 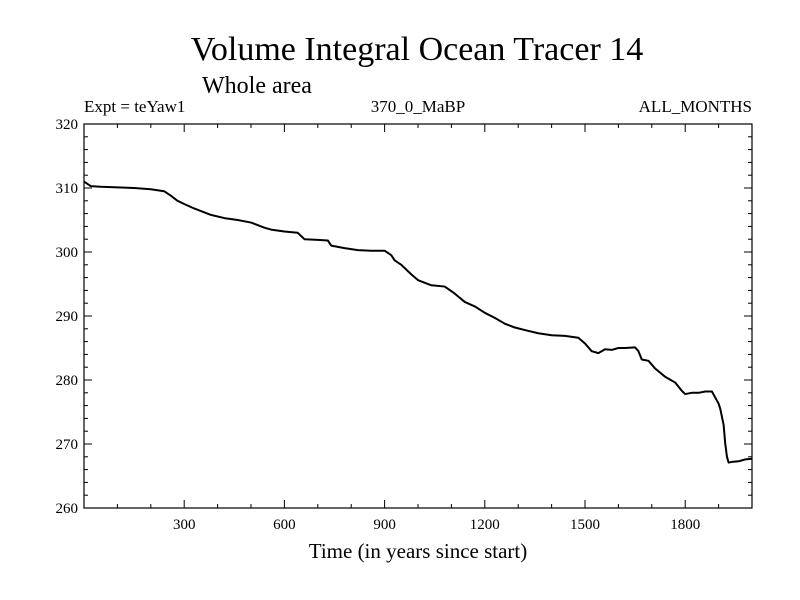 What do you see at coordinates (134, 106) in the screenshot?
I see `experiment-label: Expt = teYaw1` at bounding box center [134, 106].